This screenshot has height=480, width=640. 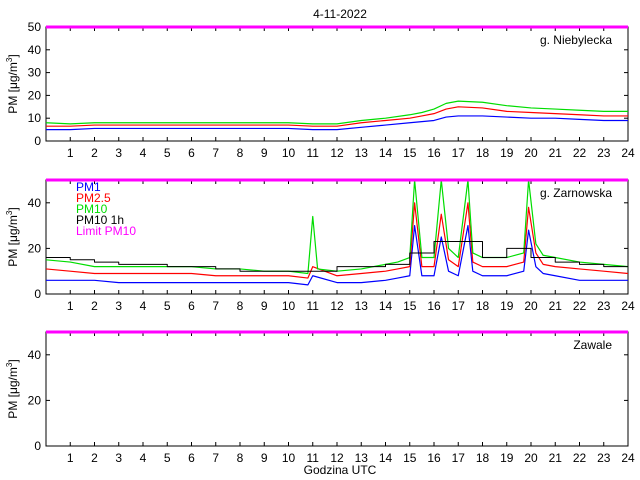 What do you see at coordinates (337, 458) in the screenshot?
I see `x-tick-label: 12` at bounding box center [337, 458].